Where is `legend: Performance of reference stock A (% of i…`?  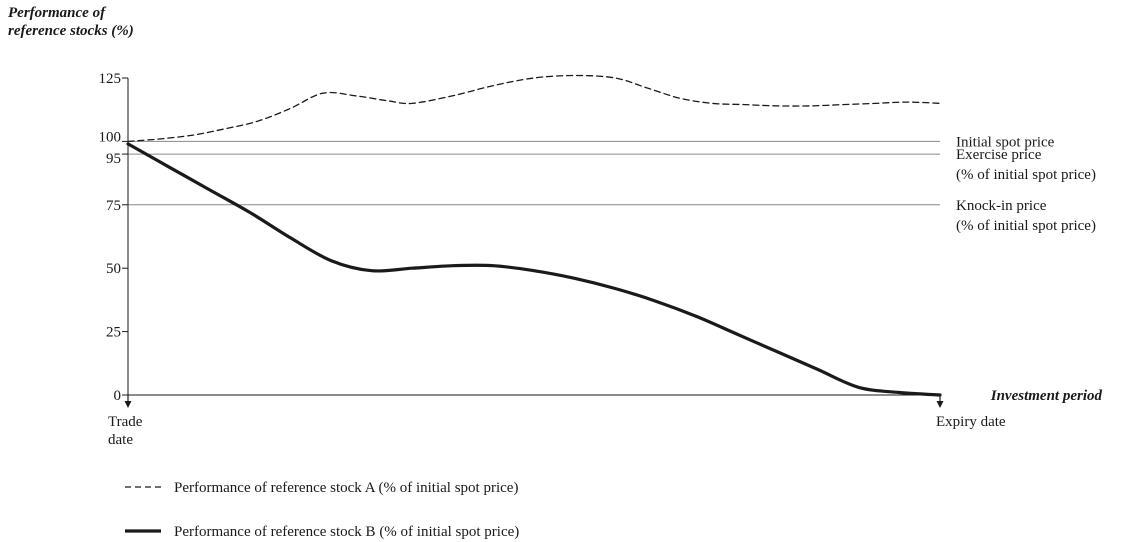
legend: Performance of reference stock A (% of i… is located at coordinates (322, 510).